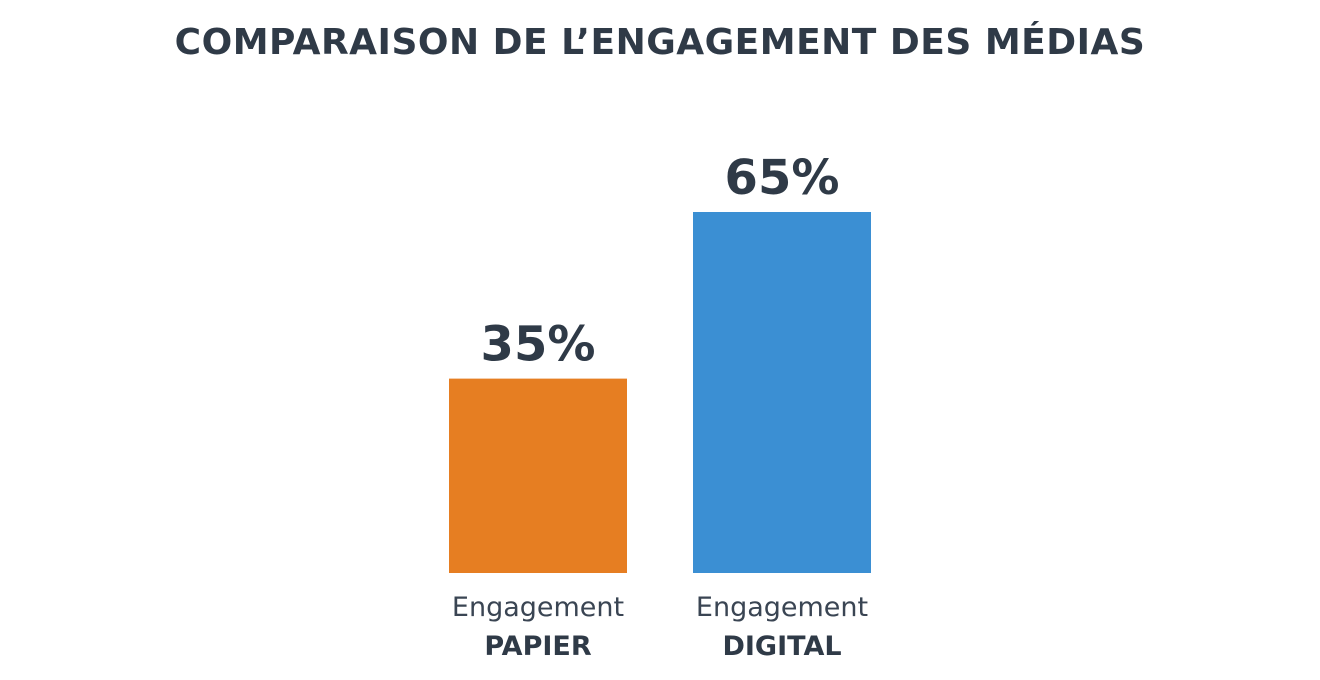 This screenshot has height=680, width=1320. What do you see at coordinates (782, 178) in the screenshot?
I see `value-label-digital: 65%` at bounding box center [782, 178].